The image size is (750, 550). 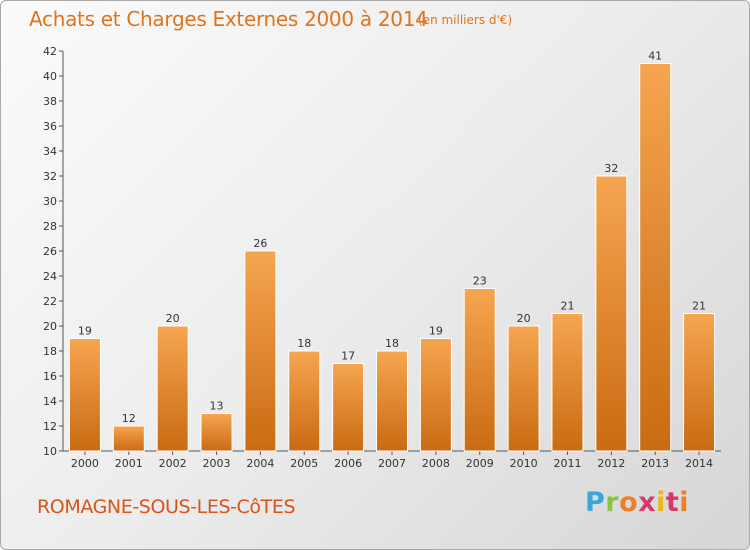 What do you see at coordinates (50, 376) in the screenshot?
I see `y-tick-label: 16` at bounding box center [50, 376].